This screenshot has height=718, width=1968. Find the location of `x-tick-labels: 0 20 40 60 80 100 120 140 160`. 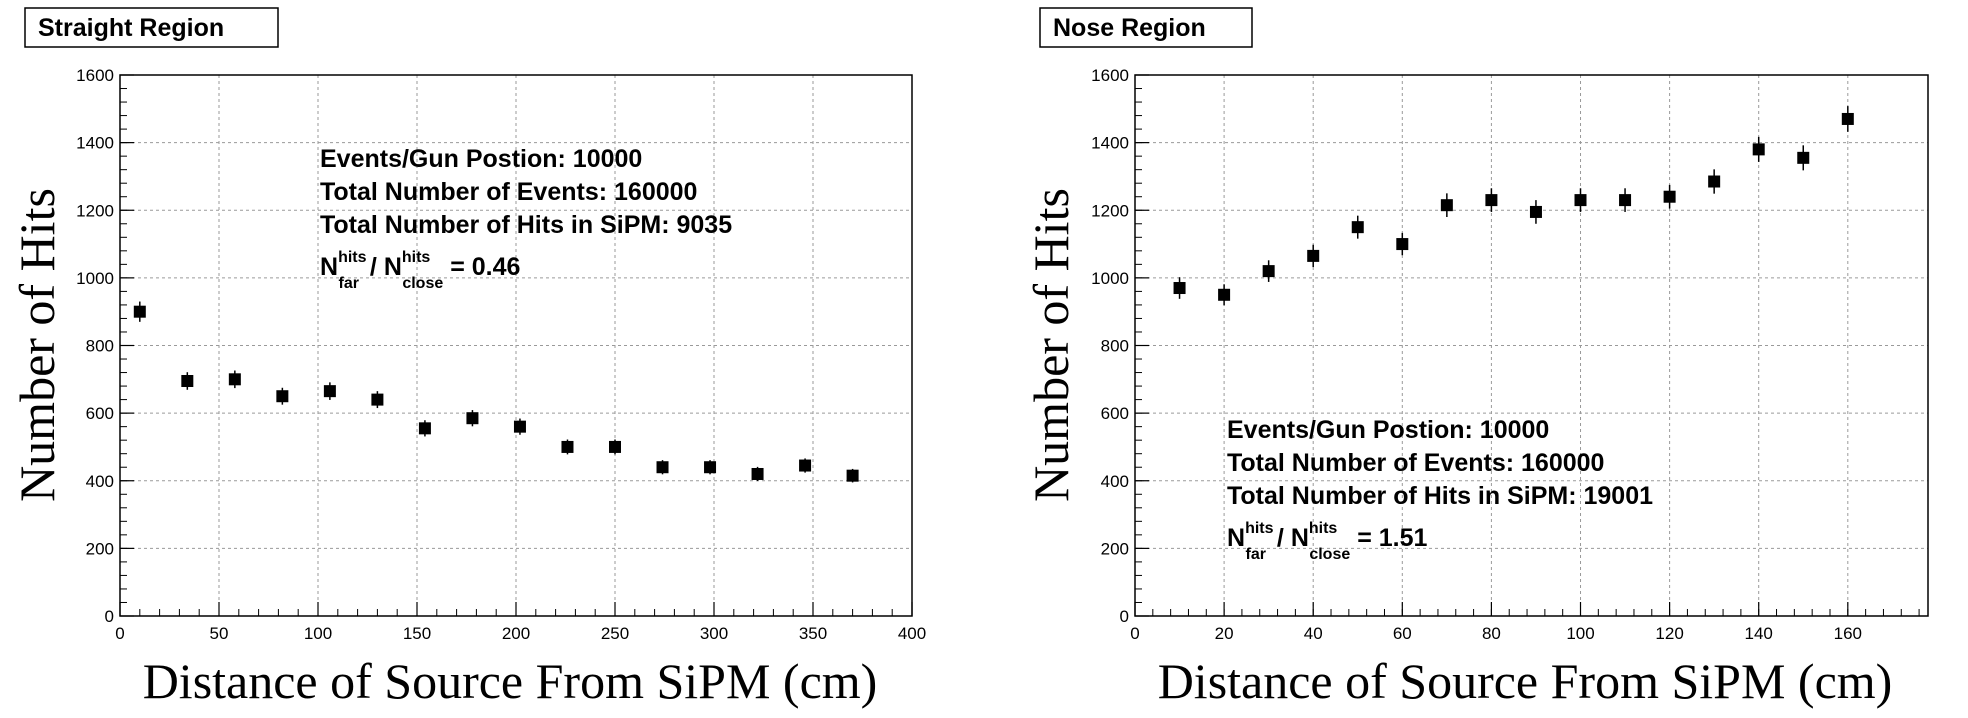

x-tick-labels: 0 20 40 60 80 100 120 140 160 is located at coordinates (1496, 633).